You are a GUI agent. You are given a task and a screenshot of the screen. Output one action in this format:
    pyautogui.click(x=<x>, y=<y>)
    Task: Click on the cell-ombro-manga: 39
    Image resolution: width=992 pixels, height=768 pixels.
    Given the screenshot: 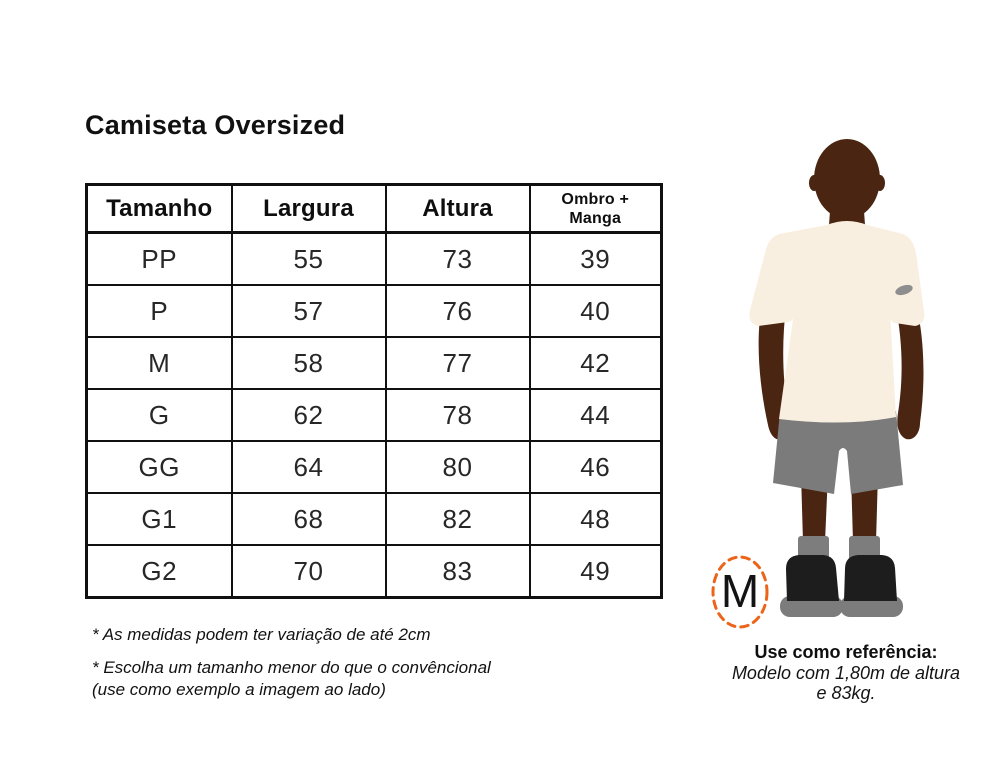 What is the action you would take?
    pyautogui.click(x=595, y=258)
    